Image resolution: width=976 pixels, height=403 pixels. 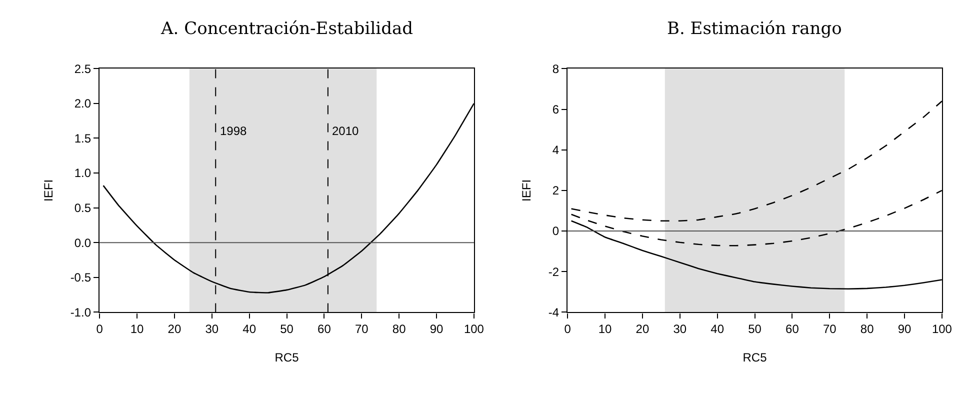 What do you see at coordinates (287, 29) in the screenshot?
I see `chart-title: A. Concentración-Estabilidad` at bounding box center [287, 29].